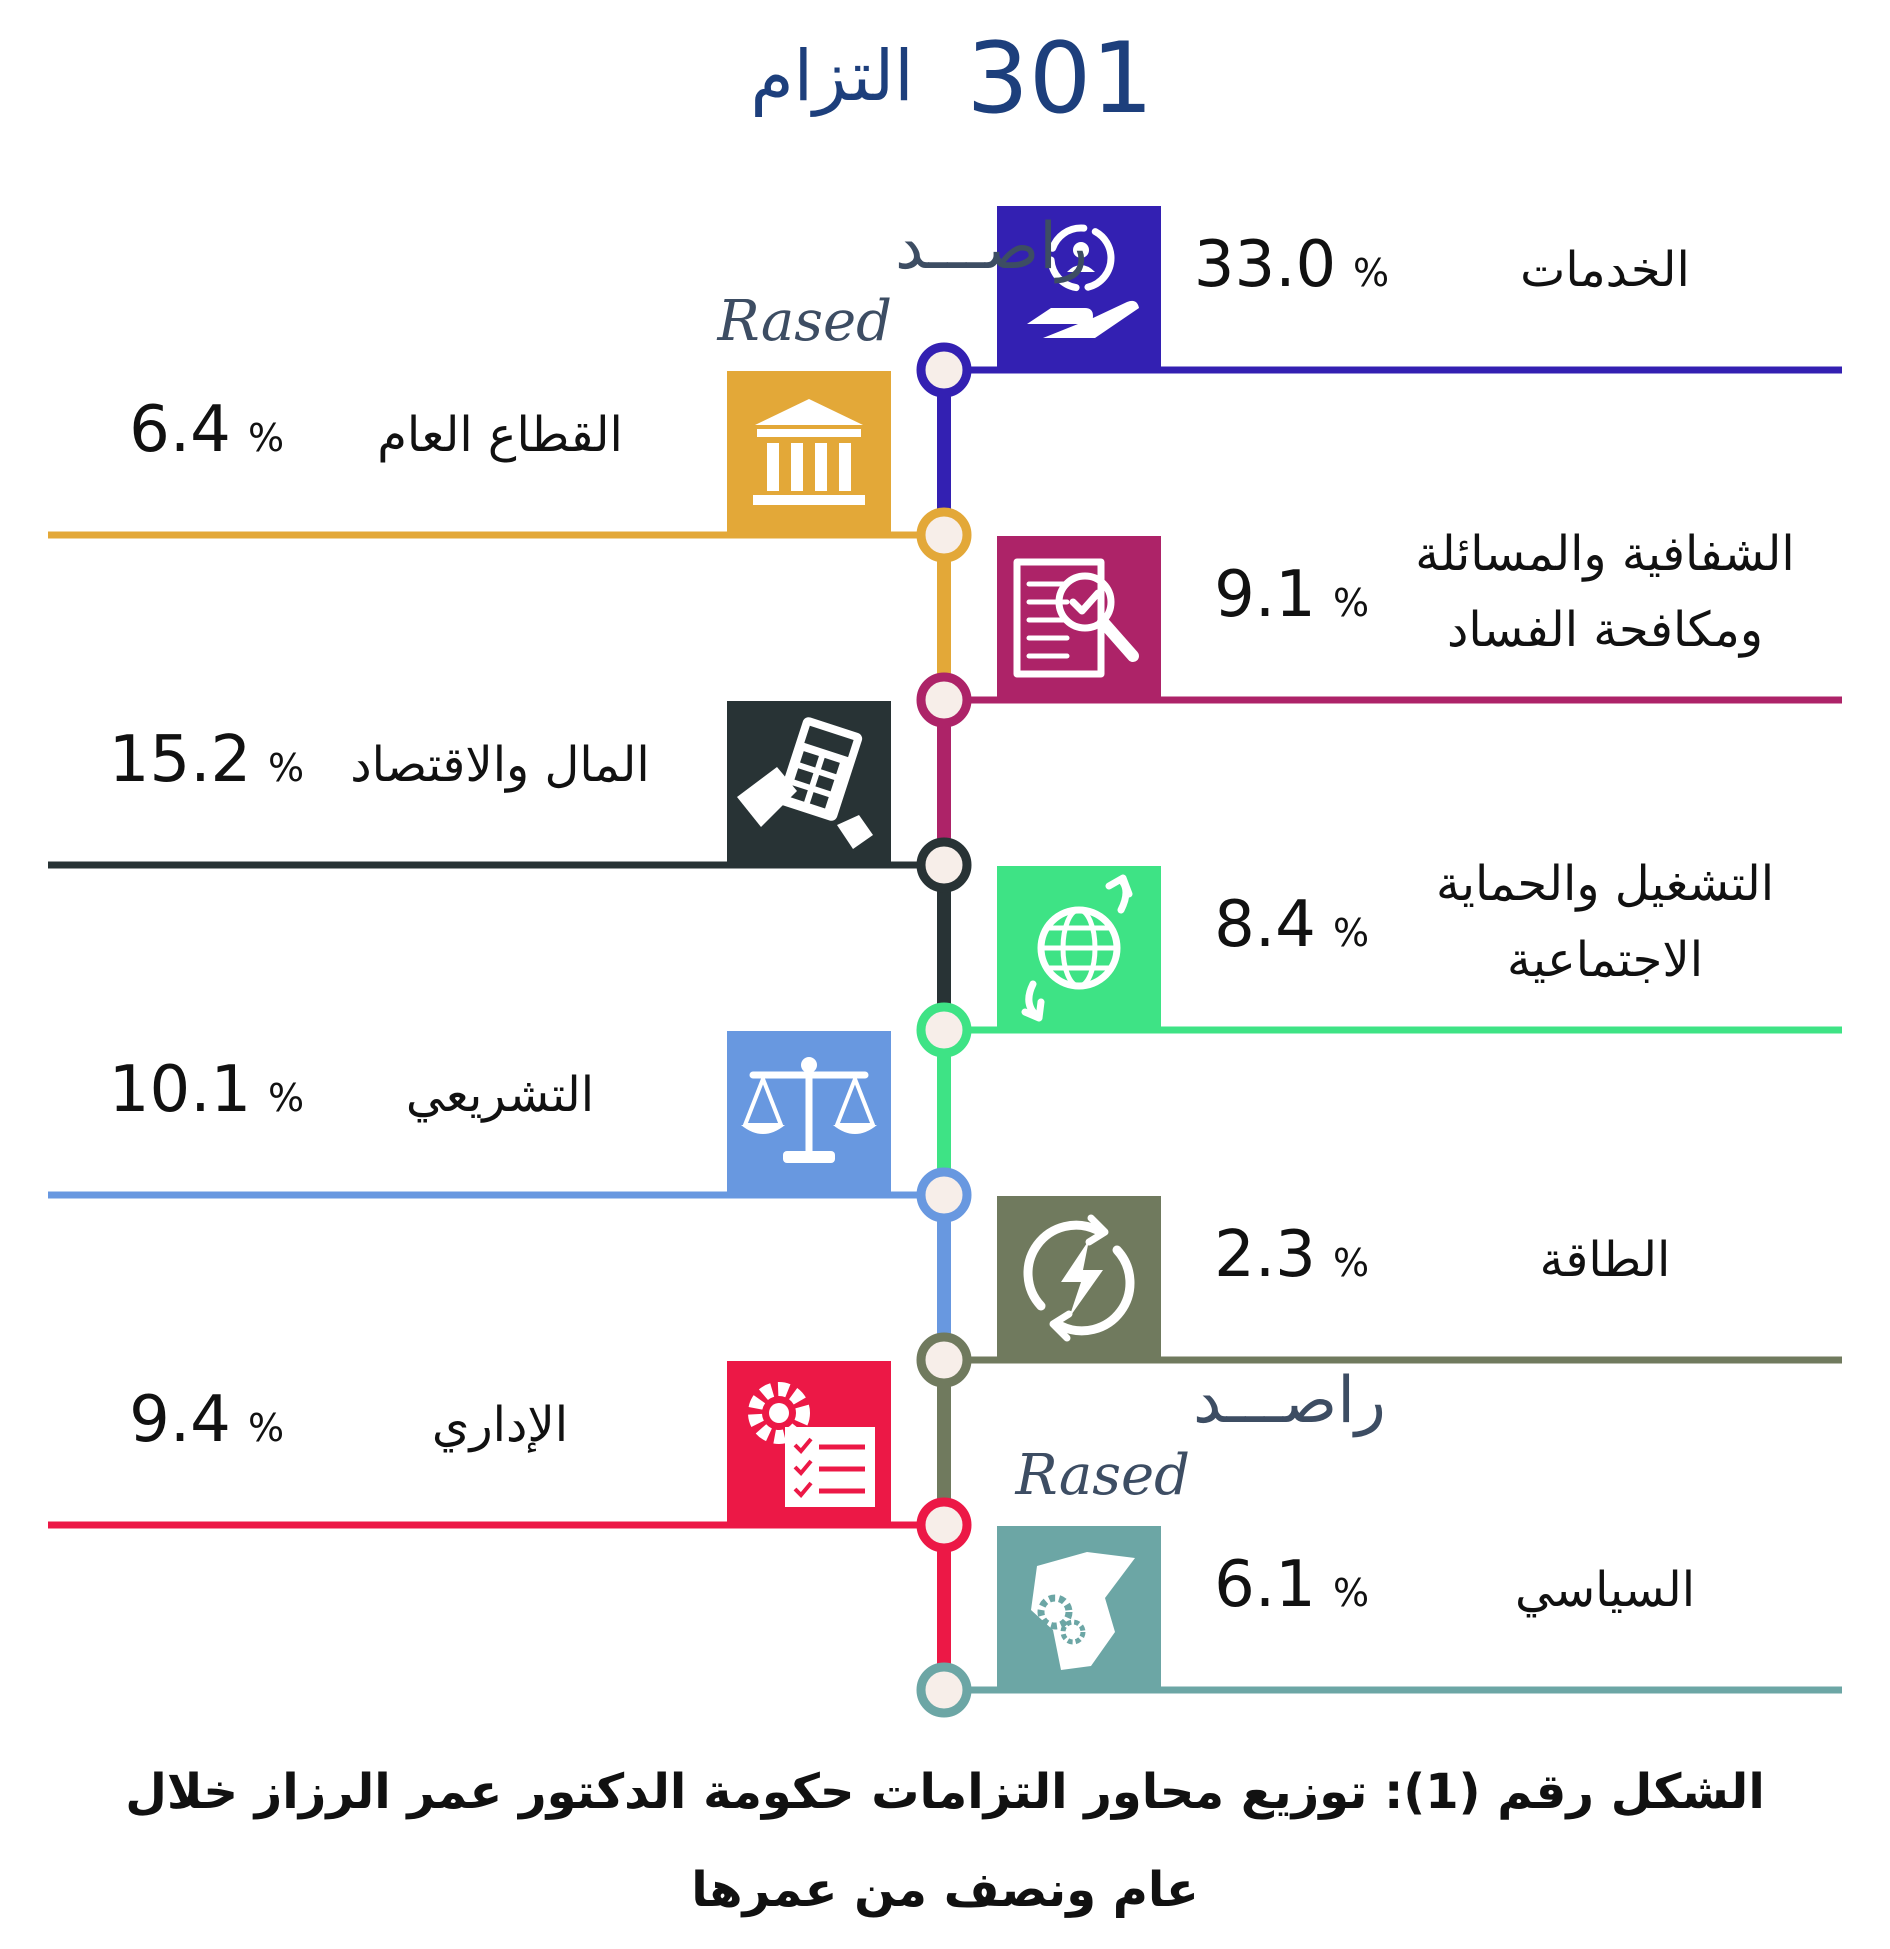 This screenshot has width=1890, height=1949. Describe the element at coordinates (1265, 265) in the screenshot. I see `category-value: 33.0` at that location.